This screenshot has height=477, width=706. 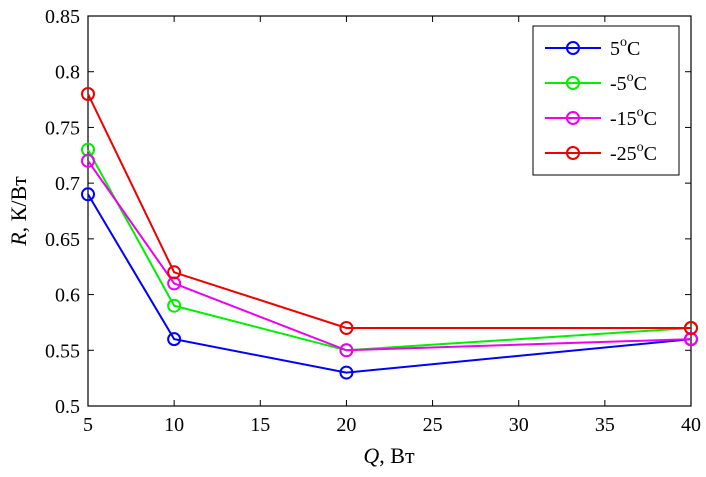 I want to click on legend: 5oC-5oC-15oC-25oC, so click(x=606, y=100).